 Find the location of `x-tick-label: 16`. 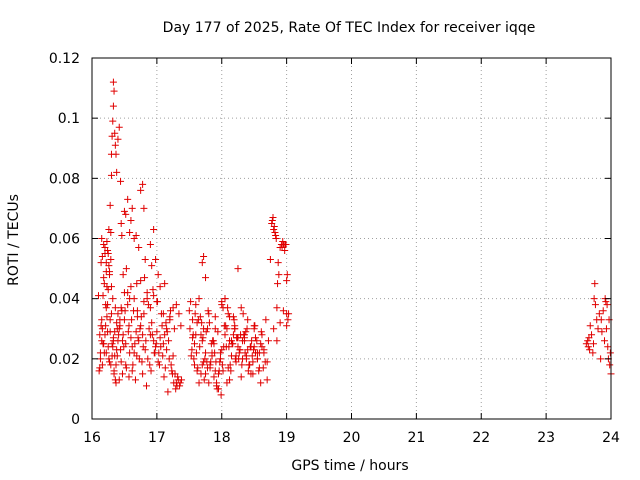

x-tick-label: 16 is located at coordinates (92, 438).